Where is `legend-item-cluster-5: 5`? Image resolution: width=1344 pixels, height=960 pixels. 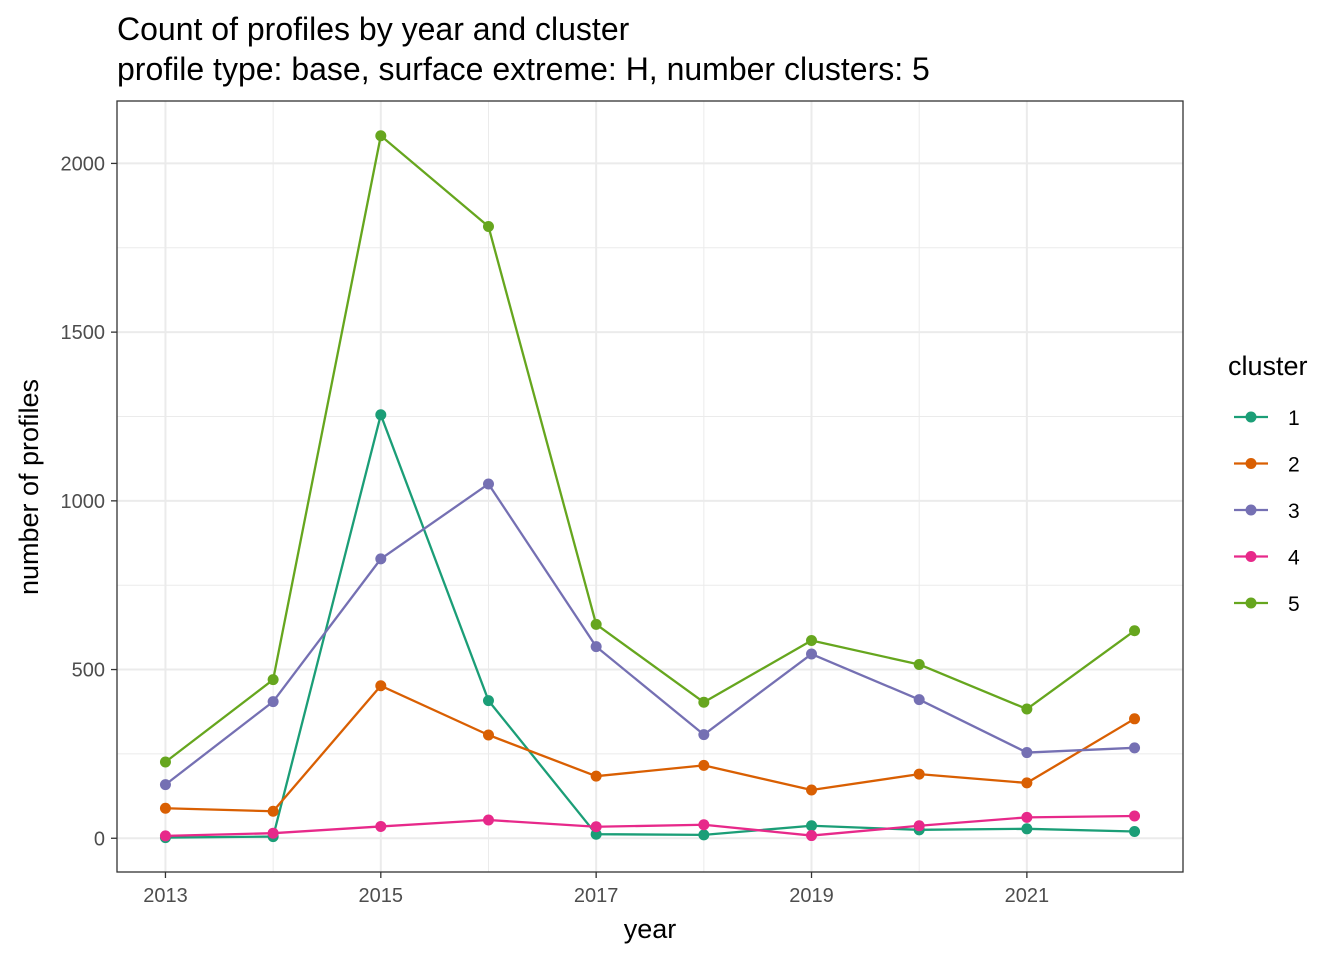
legend-item-cluster-5: 5 is located at coordinates (1267, 604).